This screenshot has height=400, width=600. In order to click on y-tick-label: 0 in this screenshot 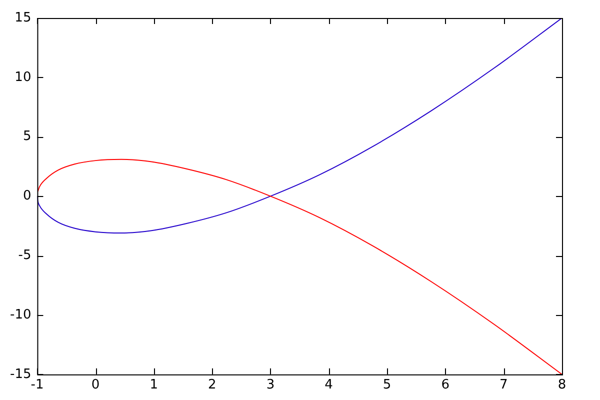, I will do `click(27, 196)`.